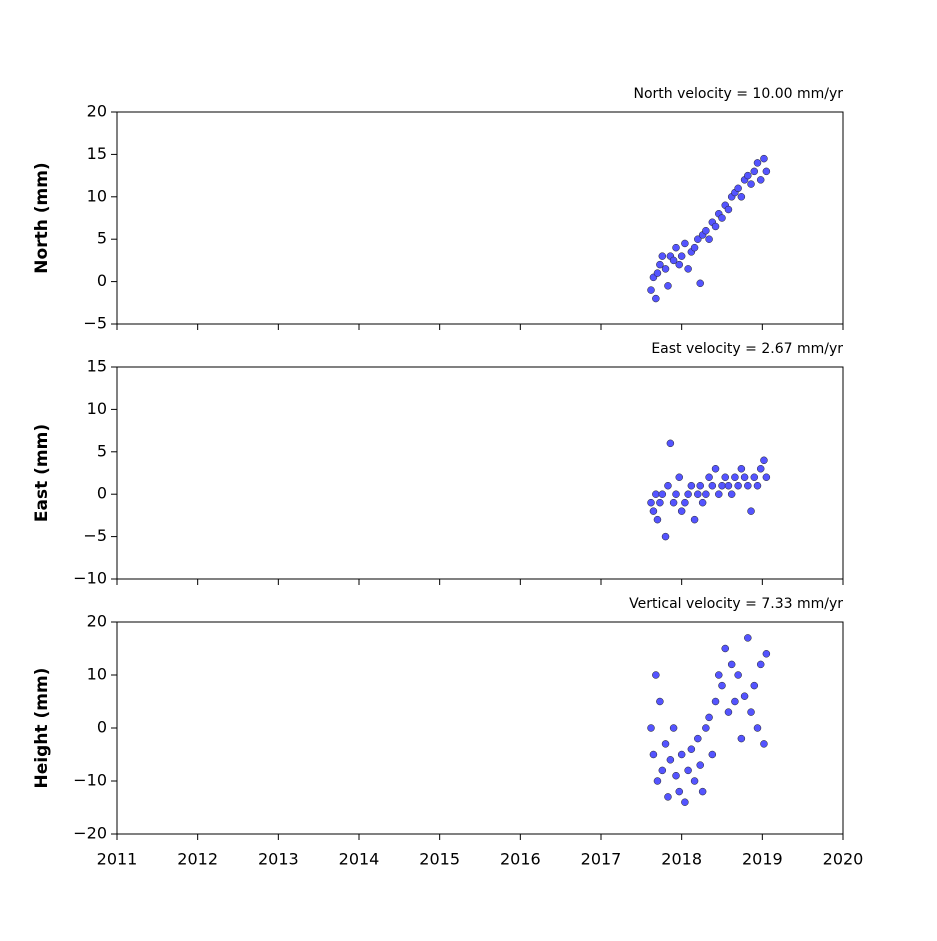 The image size is (937, 941). Describe the element at coordinates (520, 859) in the screenshot. I see `x-tick-label: 2016` at that location.